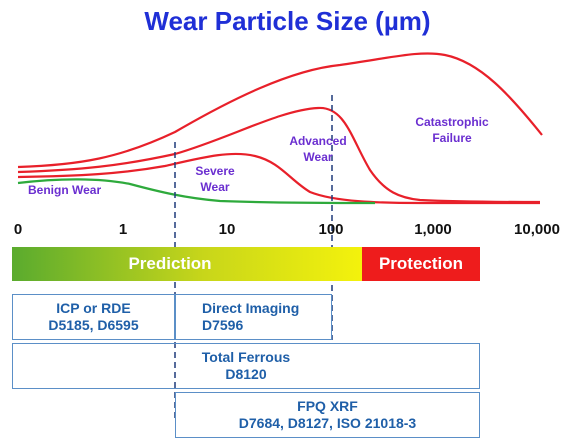 This screenshot has width=575, height=443. Describe the element at coordinates (215, 171) in the screenshot. I see `region-label-severe-1: Severe` at that location.